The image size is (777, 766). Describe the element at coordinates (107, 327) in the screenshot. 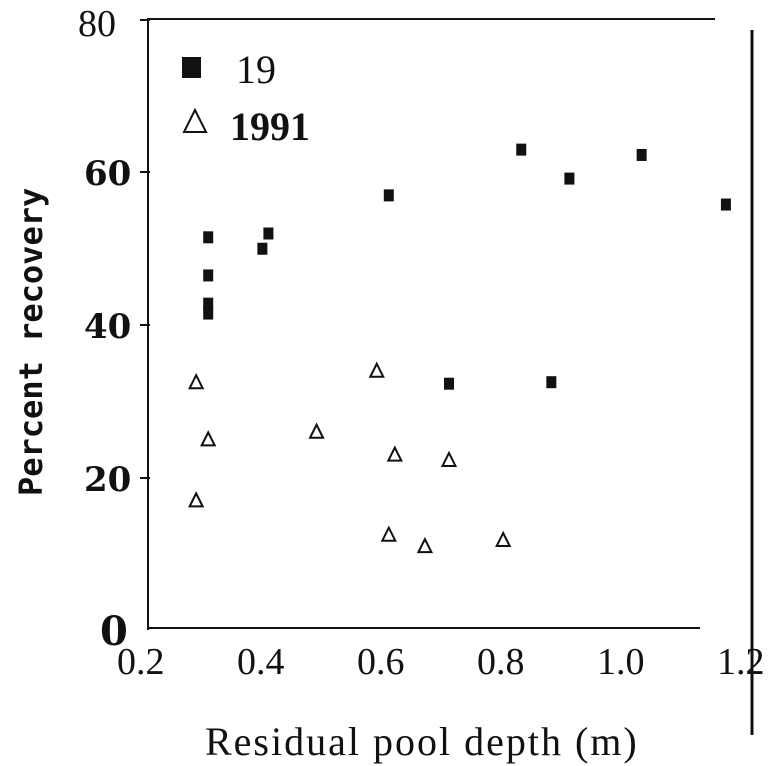

I see `y-tick-label-40: 40` at that location.